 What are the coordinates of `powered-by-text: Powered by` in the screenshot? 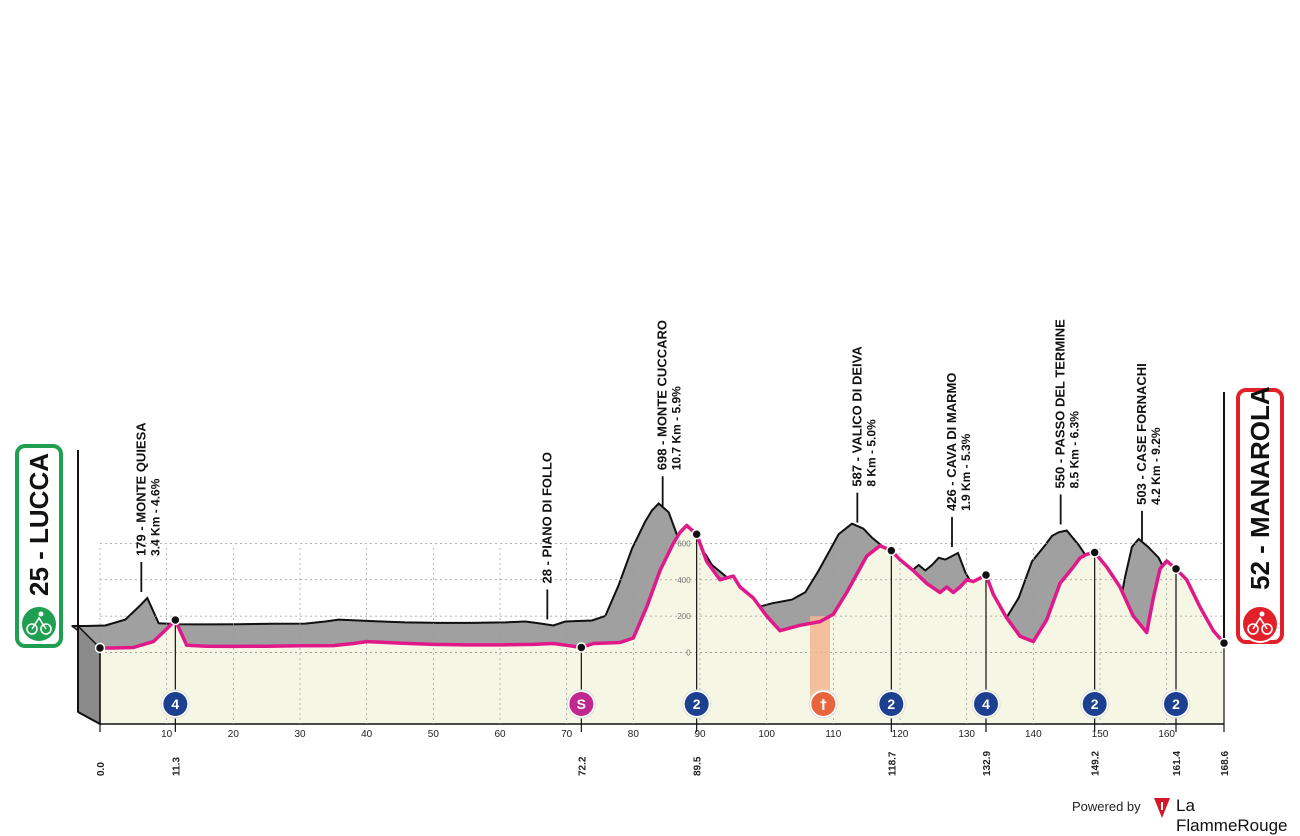 It's located at (1106, 806).